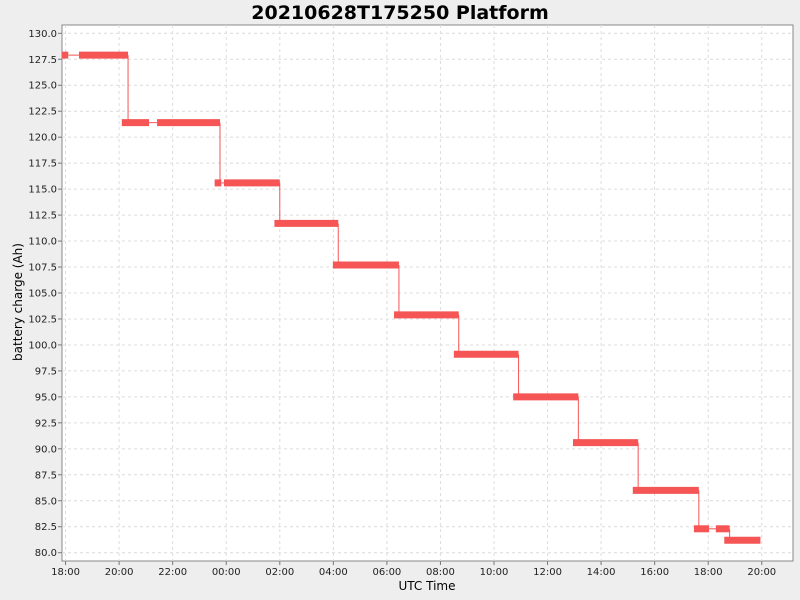  What do you see at coordinates (46, 449) in the screenshot?
I see `y-tick-label: 90.0` at bounding box center [46, 449].